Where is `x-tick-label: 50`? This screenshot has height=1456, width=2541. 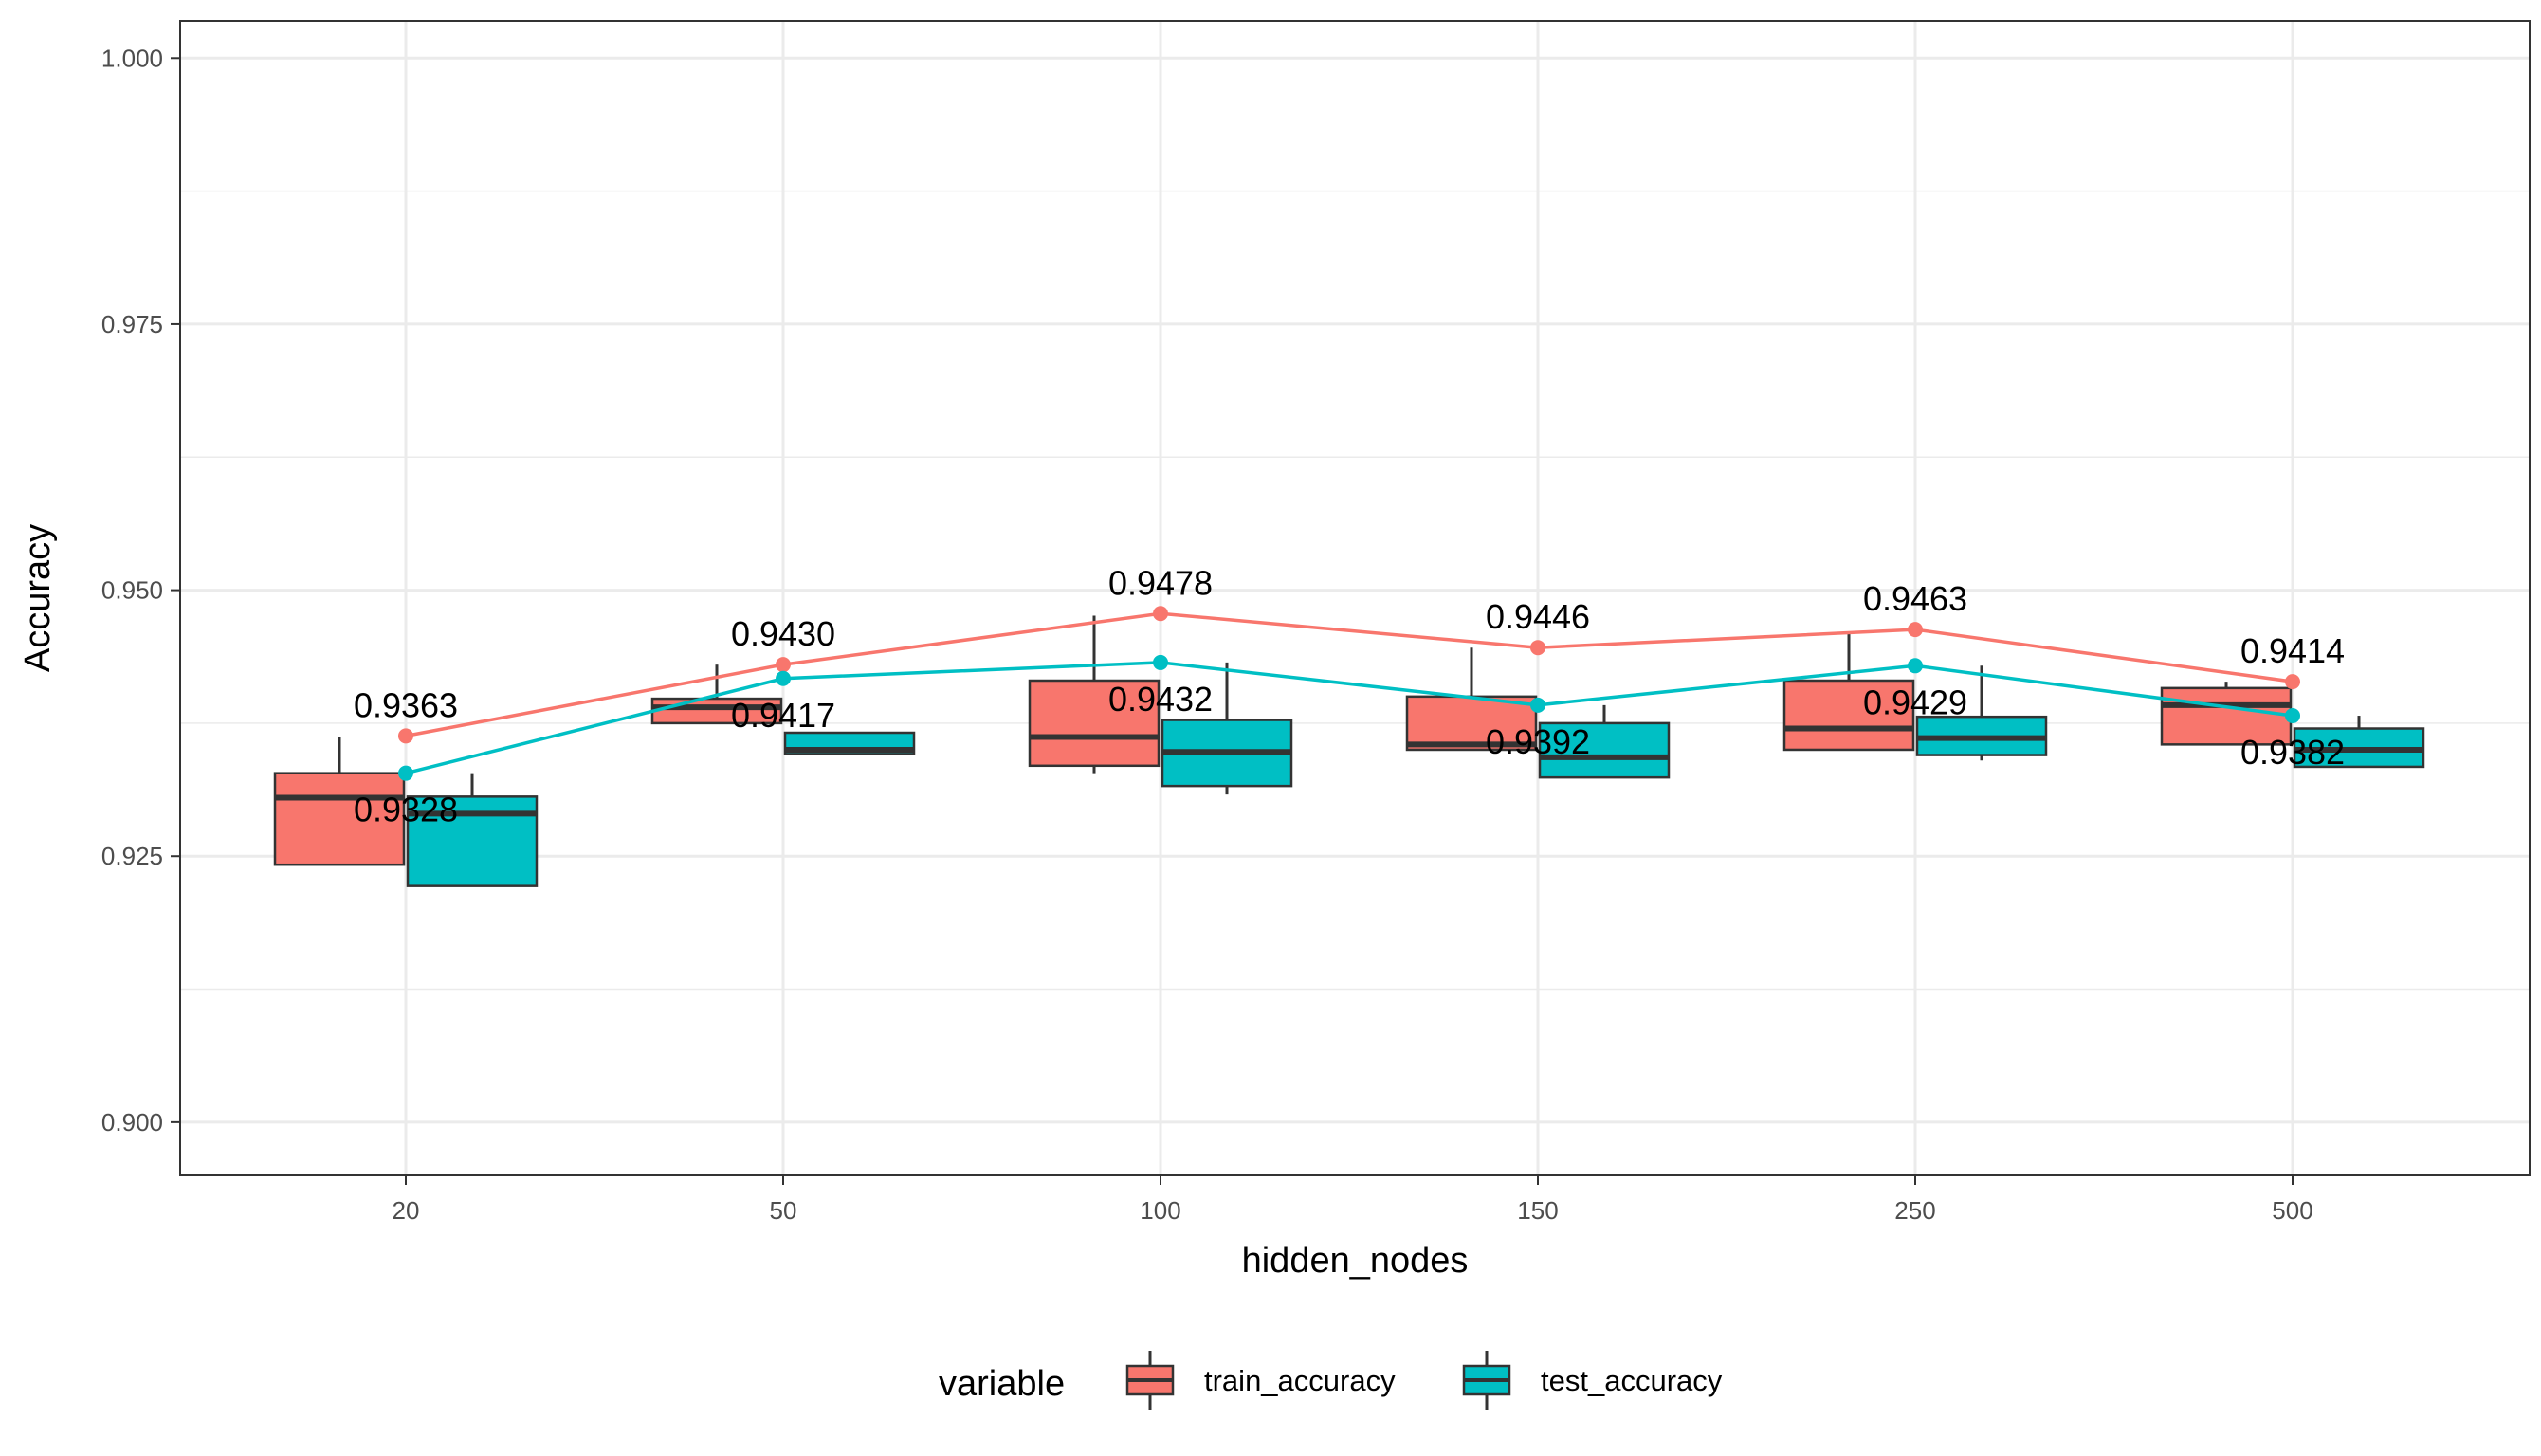 x-tick-label: 50 is located at coordinates (783, 1210).